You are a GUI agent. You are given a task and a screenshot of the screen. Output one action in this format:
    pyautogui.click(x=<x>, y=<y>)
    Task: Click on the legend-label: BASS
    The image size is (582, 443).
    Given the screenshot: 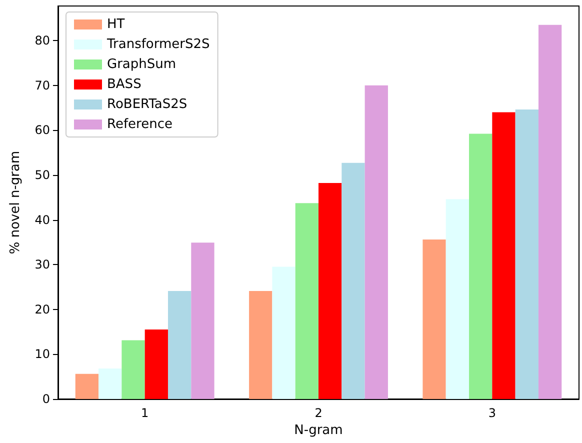 What is the action you would take?
    pyautogui.click(x=124, y=84)
    